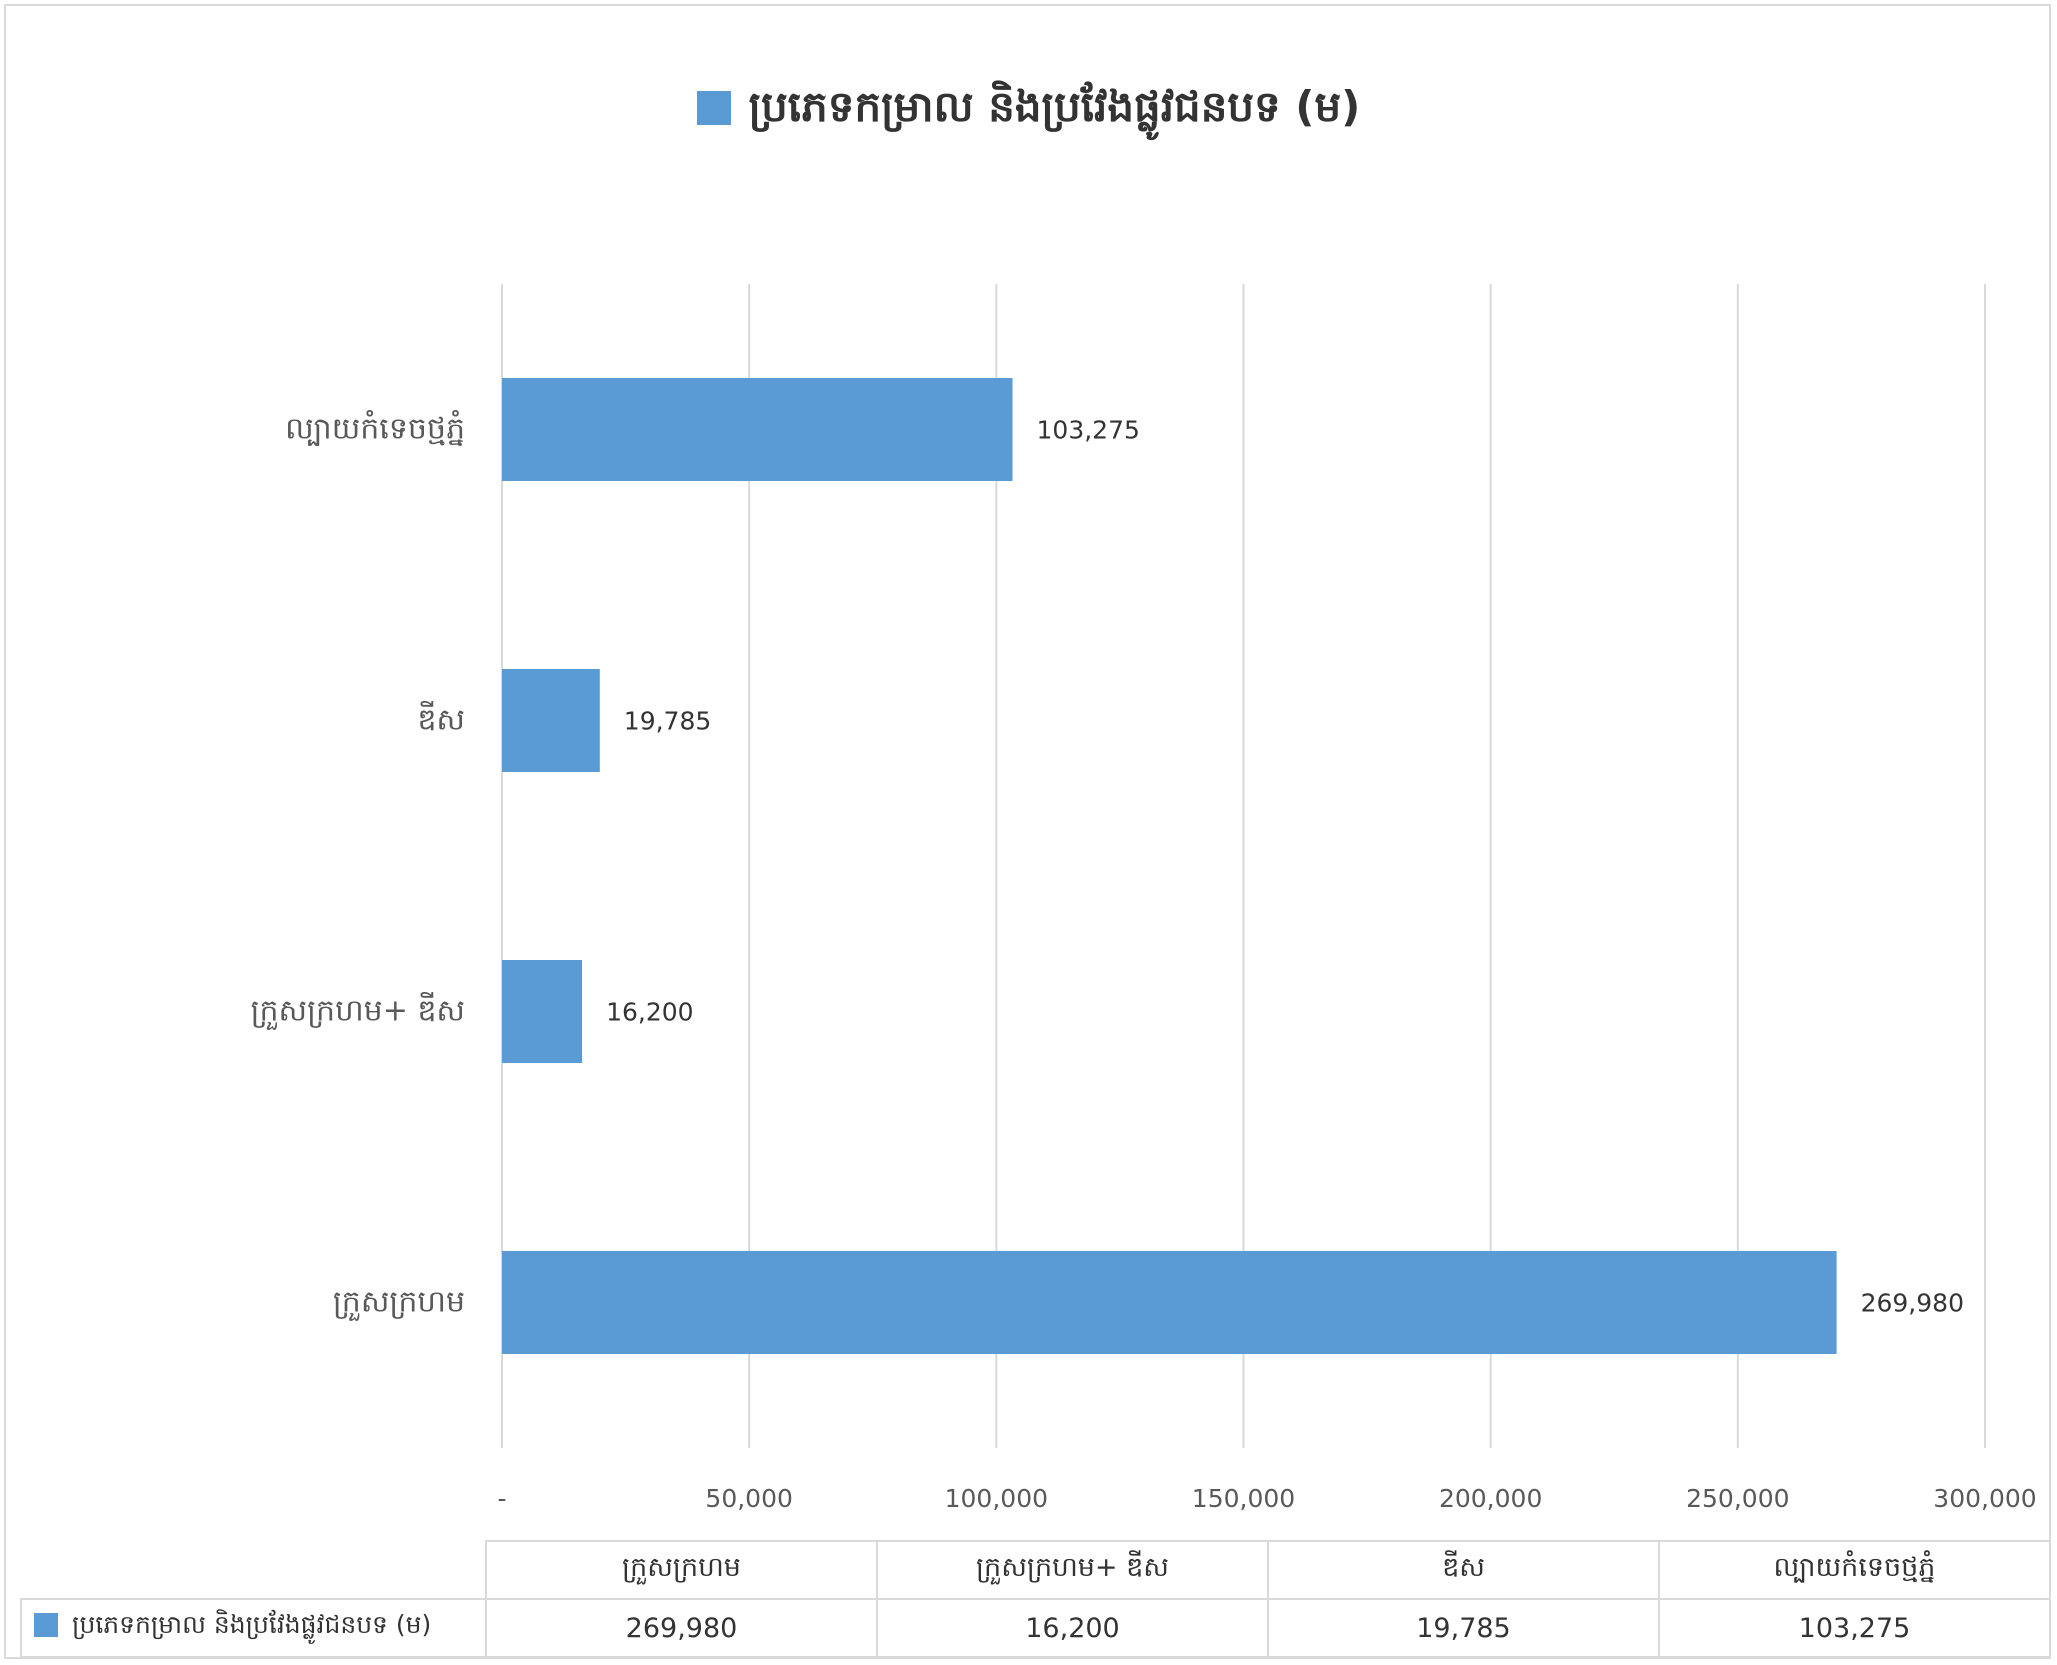 This screenshot has height=1665, width=2057. What do you see at coordinates (681, 1628) in the screenshot?
I see `data-table-value: 269,980` at bounding box center [681, 1628].